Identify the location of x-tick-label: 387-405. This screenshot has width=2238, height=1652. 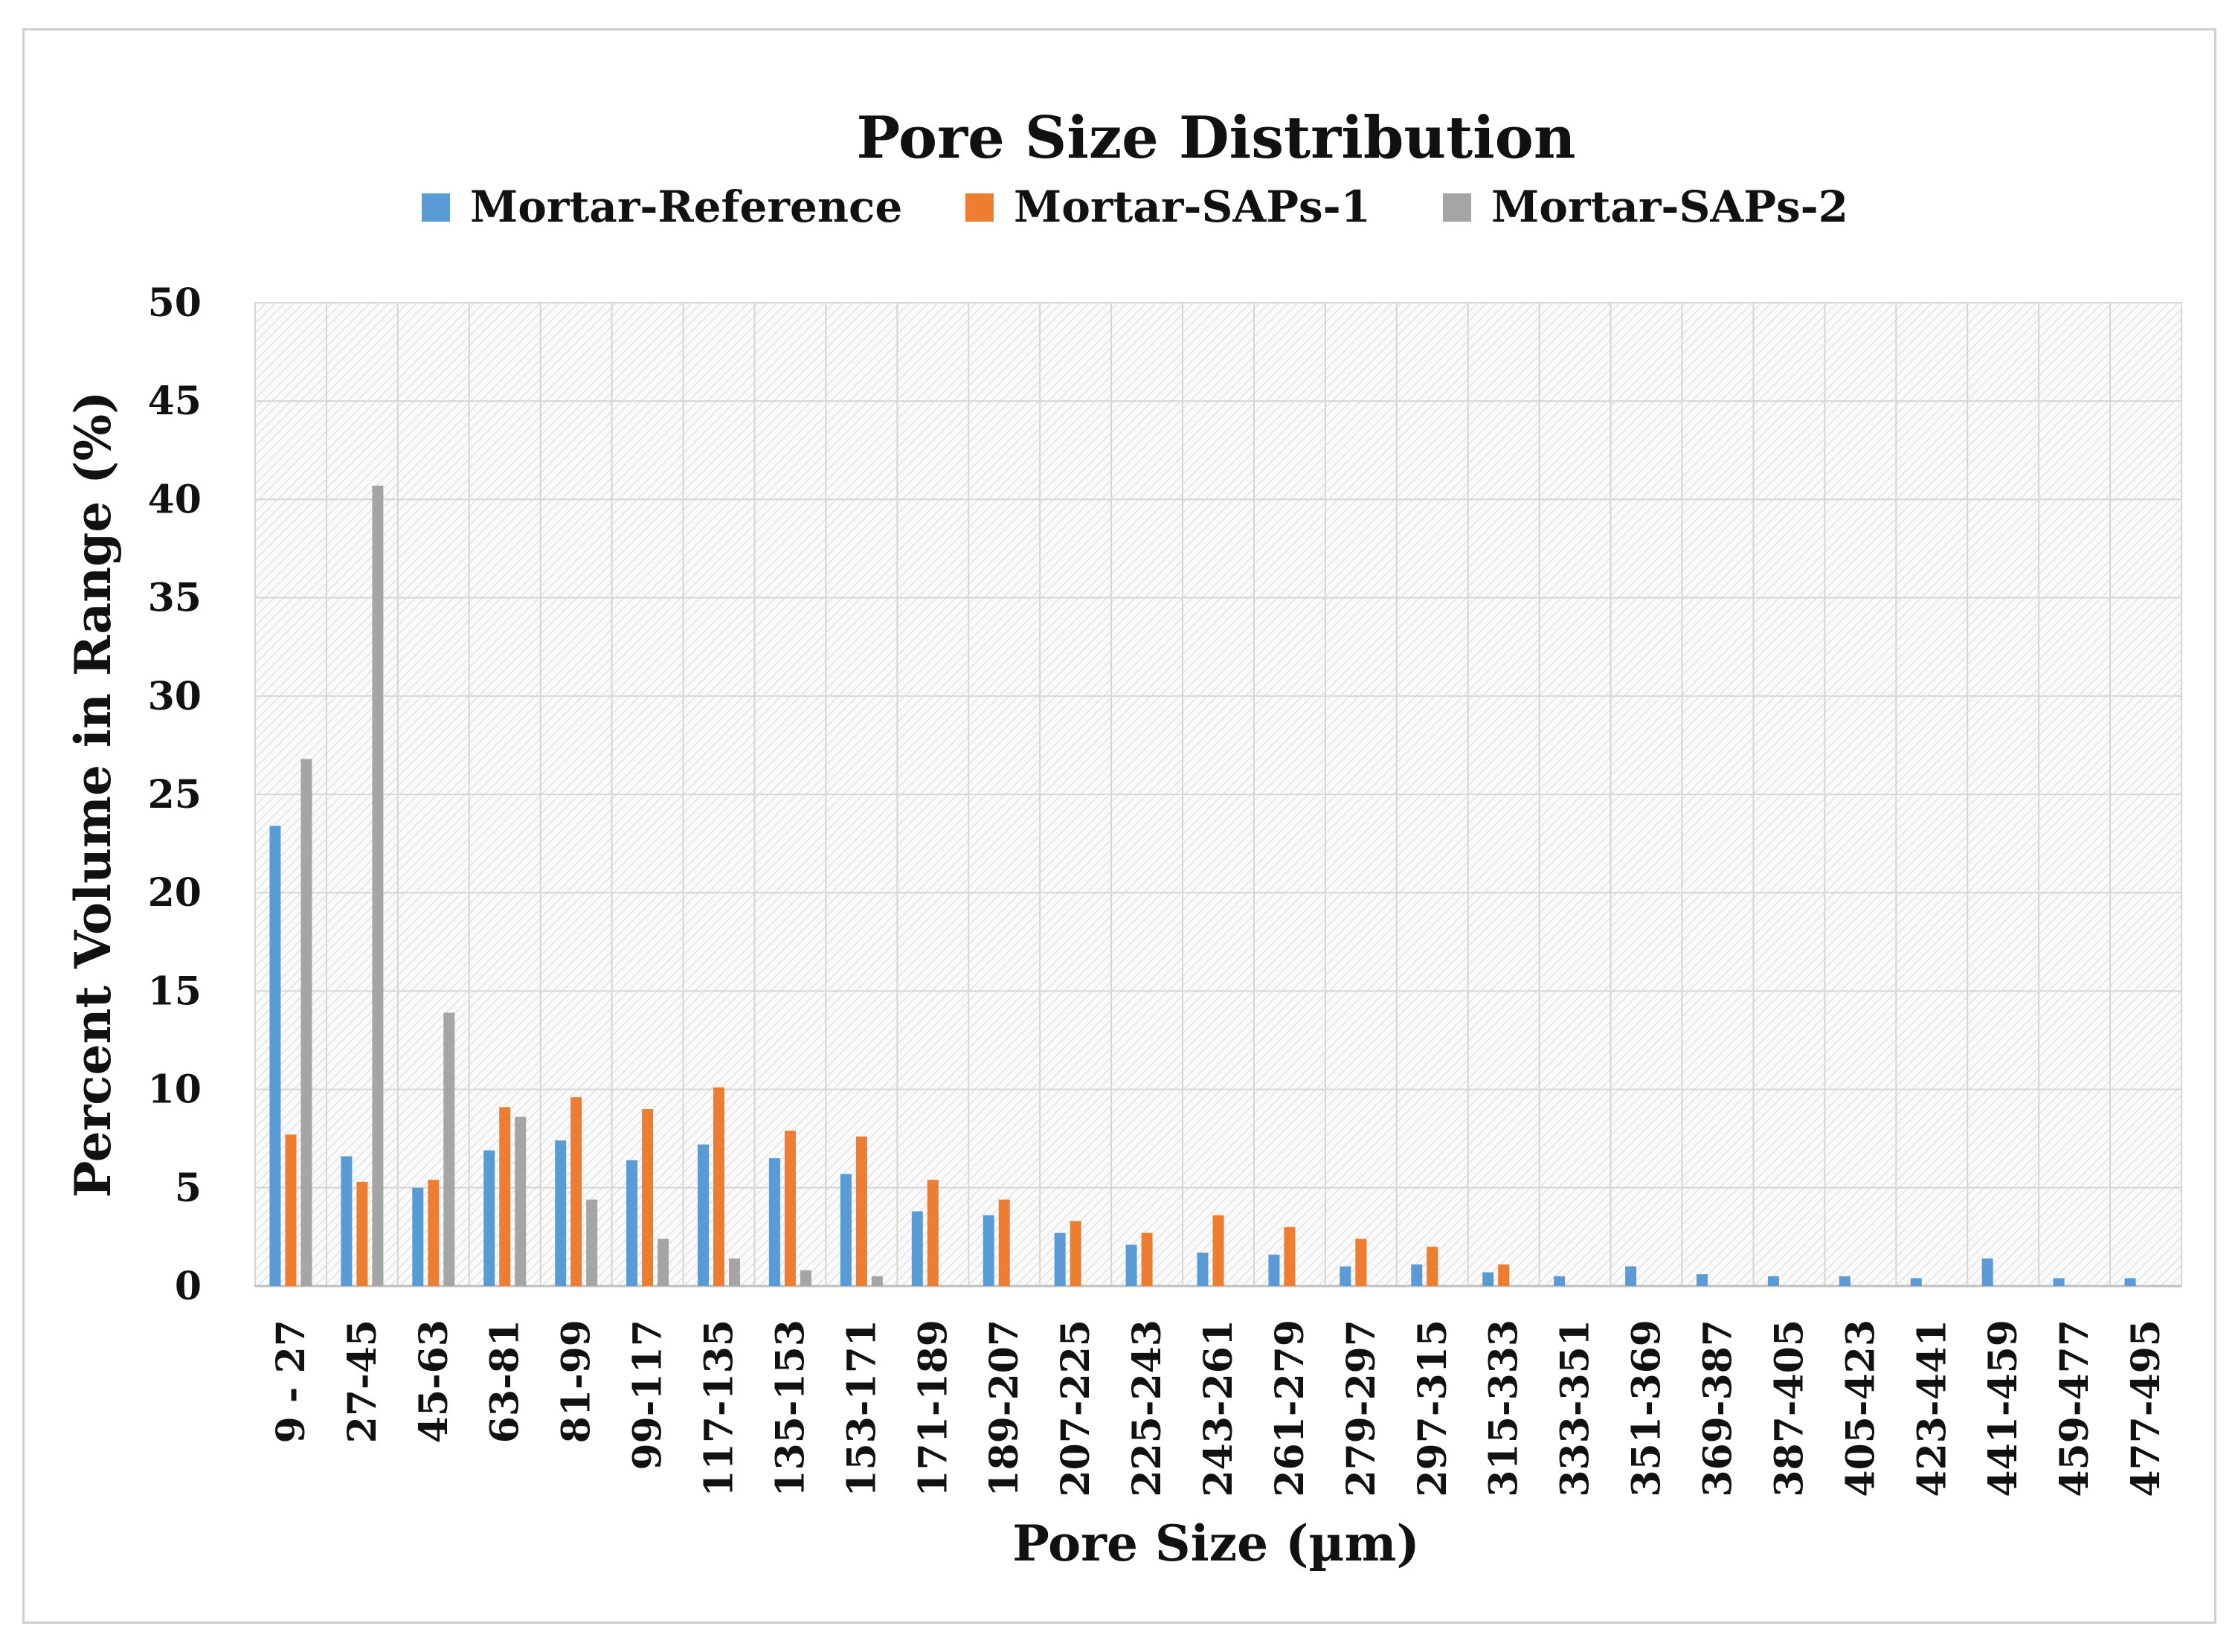
(1789, 1408).